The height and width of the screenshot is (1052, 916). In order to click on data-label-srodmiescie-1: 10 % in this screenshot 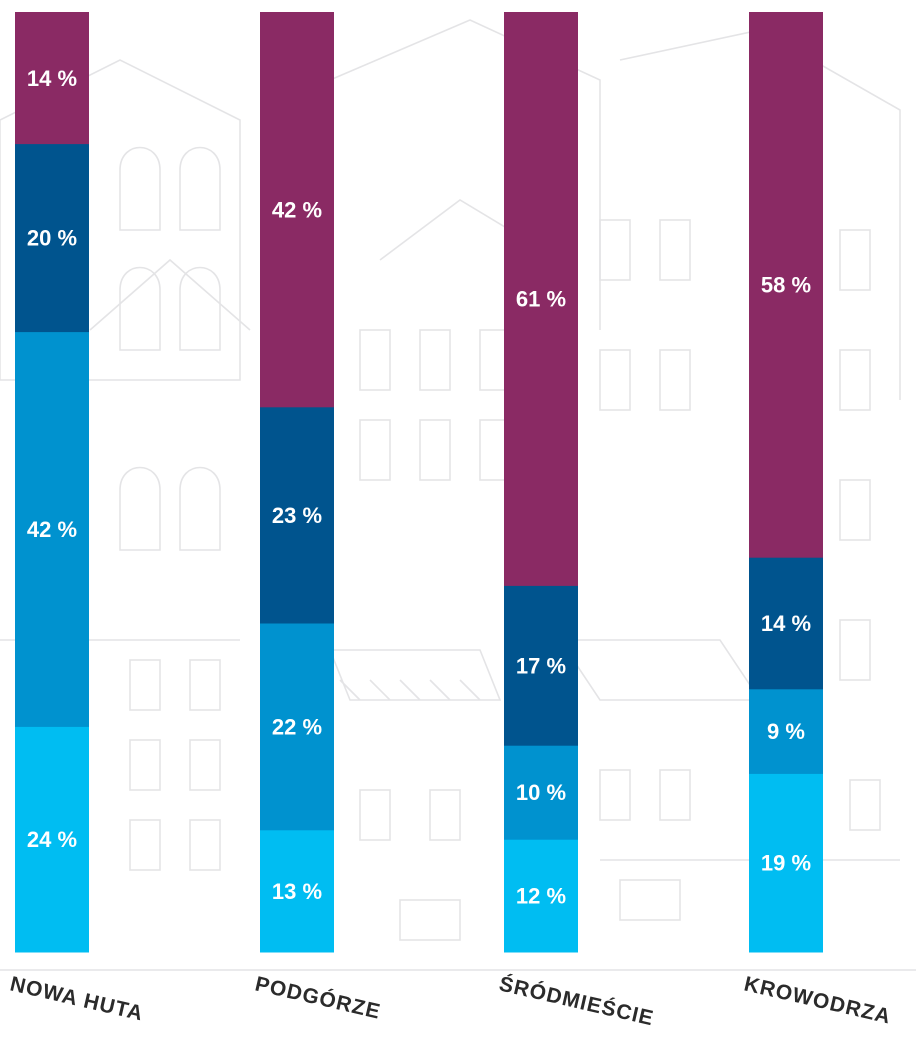, I will do `click(541, 792)`.